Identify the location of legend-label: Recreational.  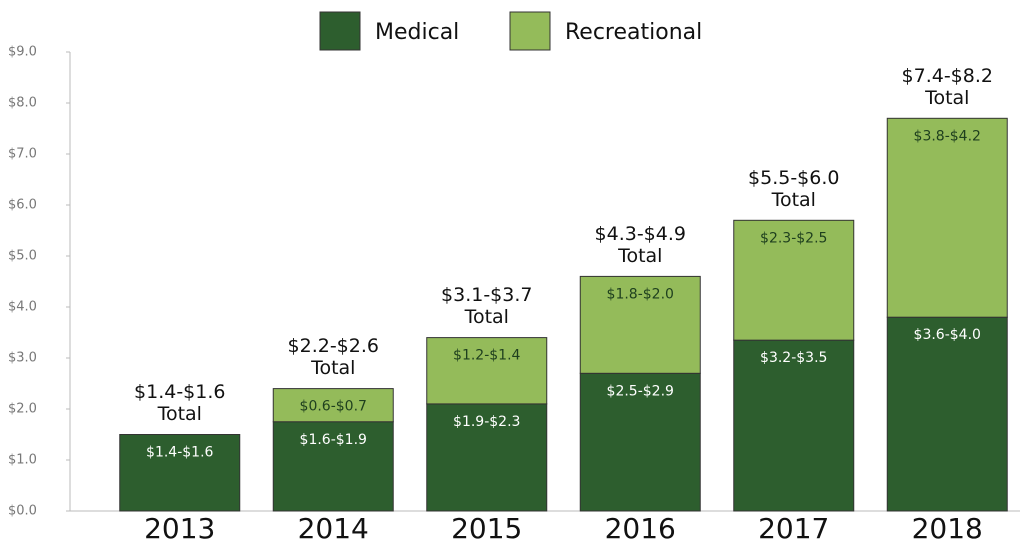
(633, 32).